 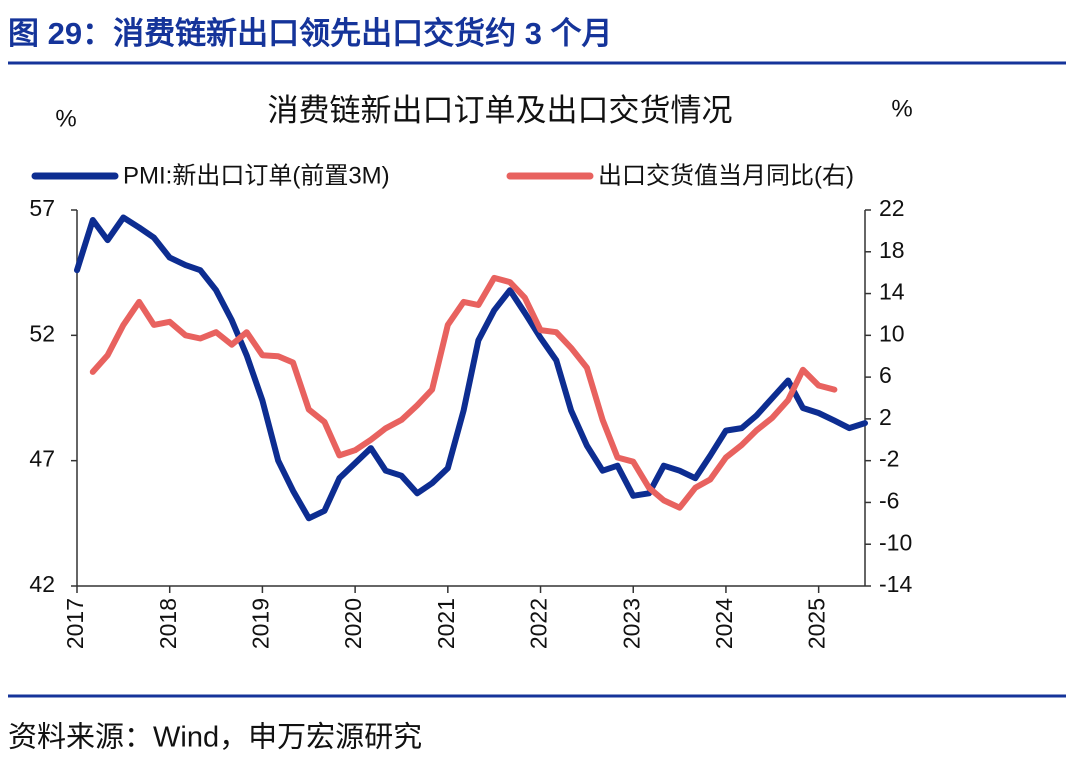 I want to click on legend-label: PMI:新出口订单(前置3M), so click(x=256, y=175).